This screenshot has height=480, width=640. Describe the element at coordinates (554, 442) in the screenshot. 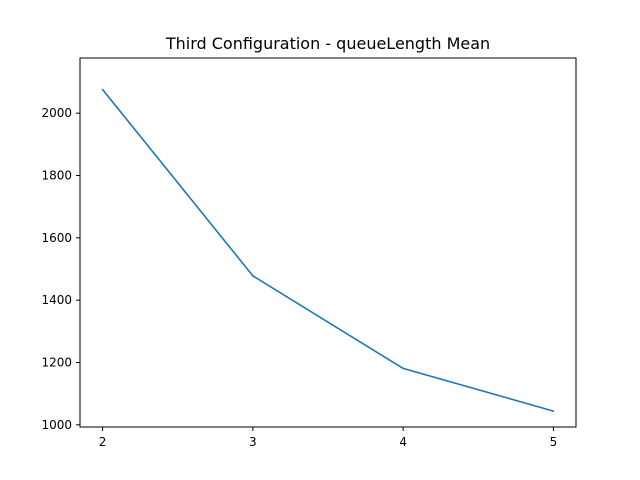

I see `x-tick-label: 5` at that location.